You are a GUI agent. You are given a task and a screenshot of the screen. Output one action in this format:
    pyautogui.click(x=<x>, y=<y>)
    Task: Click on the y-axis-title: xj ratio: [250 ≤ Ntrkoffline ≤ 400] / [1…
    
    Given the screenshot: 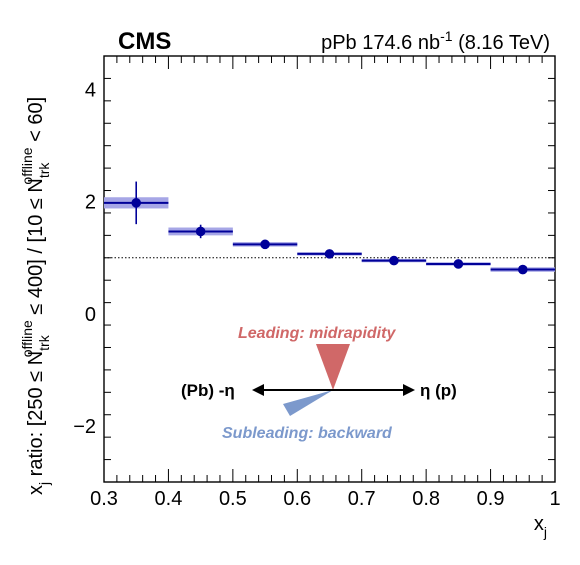 What is the action you would take?
    pyautogui.click(x=35, y=296)
    